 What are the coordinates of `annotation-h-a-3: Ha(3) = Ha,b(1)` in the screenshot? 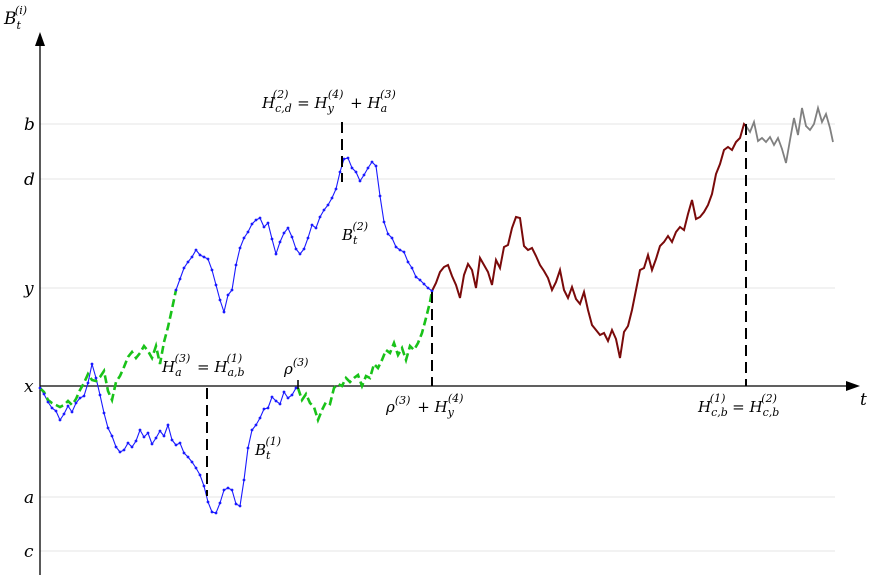 It's located at (203, 365).